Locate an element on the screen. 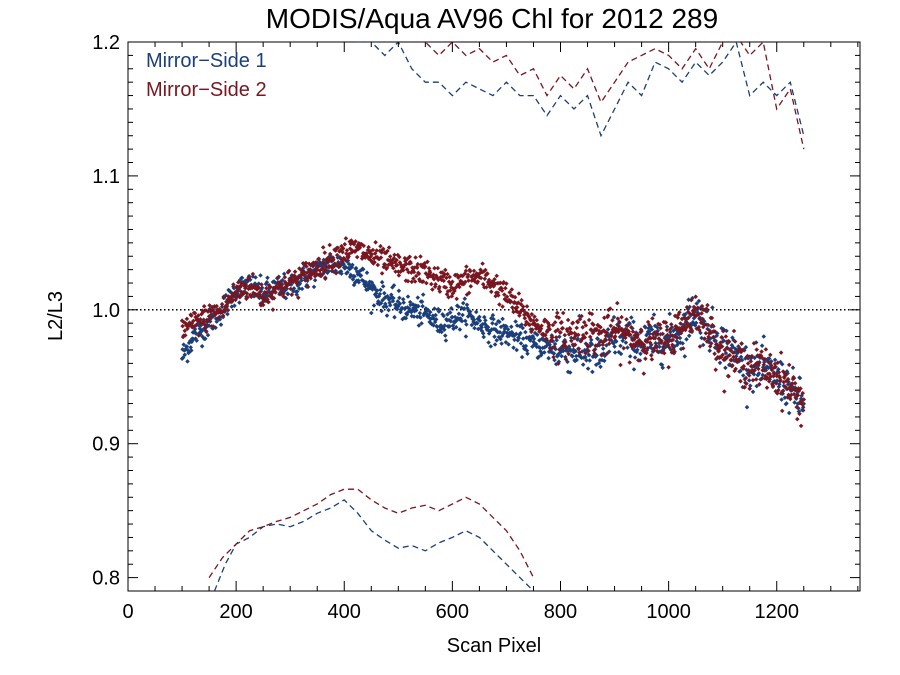 The width and height of the screenshot is (900, 675). x-axis-label: Scan Pixel is located at coordinates (494, 646).